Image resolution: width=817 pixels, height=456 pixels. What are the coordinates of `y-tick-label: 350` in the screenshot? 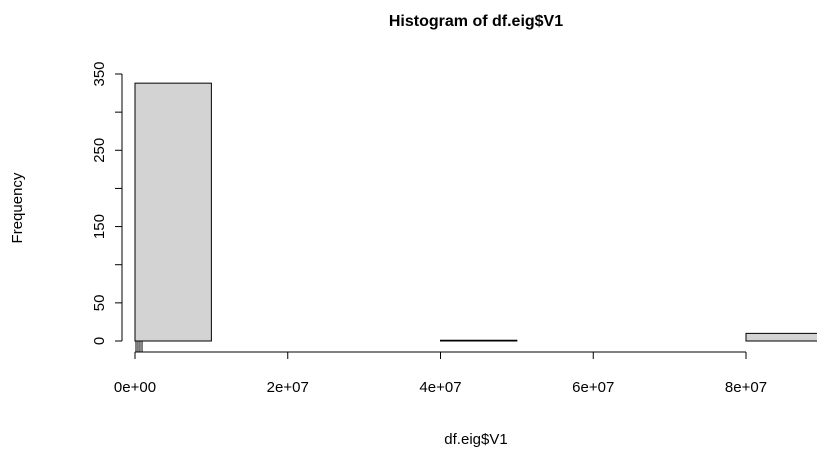 It's located at (99, 73).